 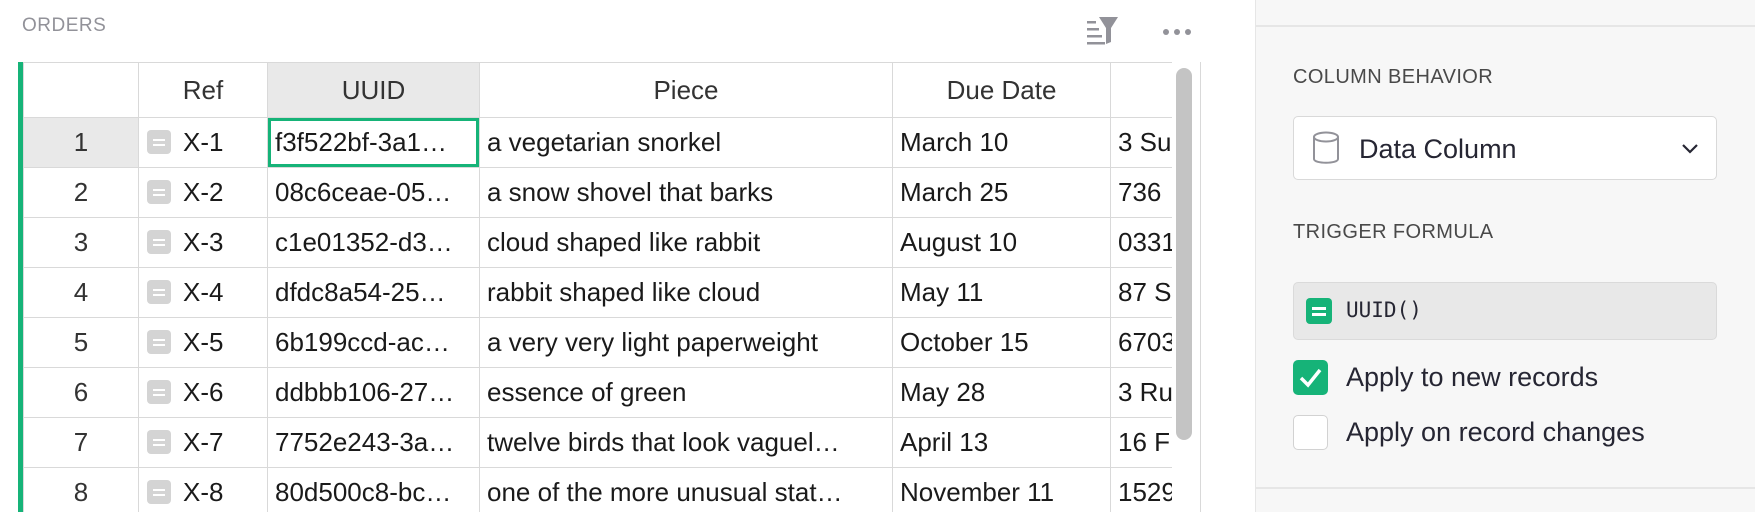 I want to click on apply-record-changes-option: Apply on record changes, so click(x=1483, y=433).